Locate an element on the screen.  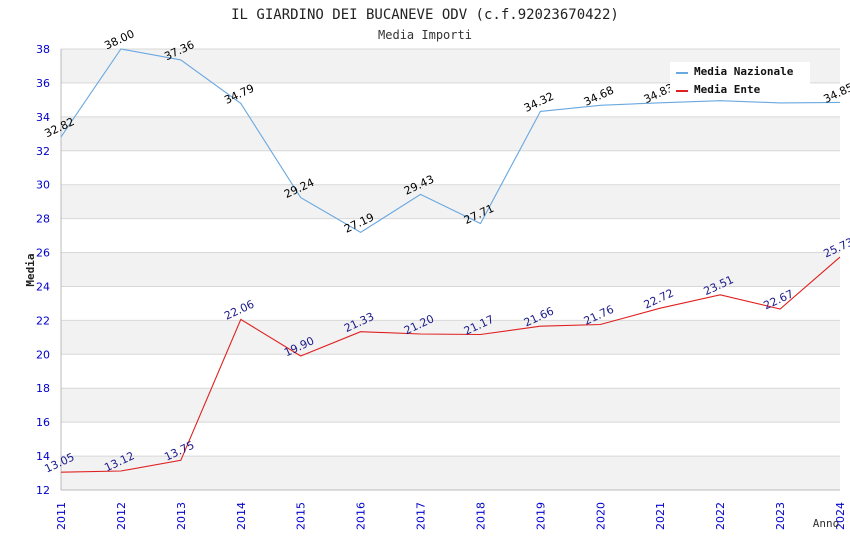
y-tick-label: 22 is located at coordinates (43, 320).